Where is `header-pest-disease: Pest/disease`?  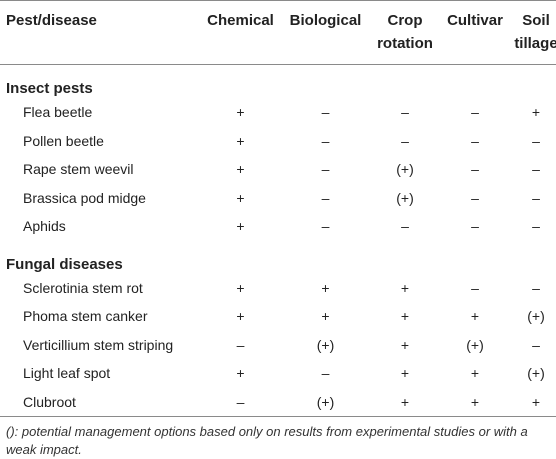
header-pest-disease: Pest/disease is located at coordinates (51, 20).